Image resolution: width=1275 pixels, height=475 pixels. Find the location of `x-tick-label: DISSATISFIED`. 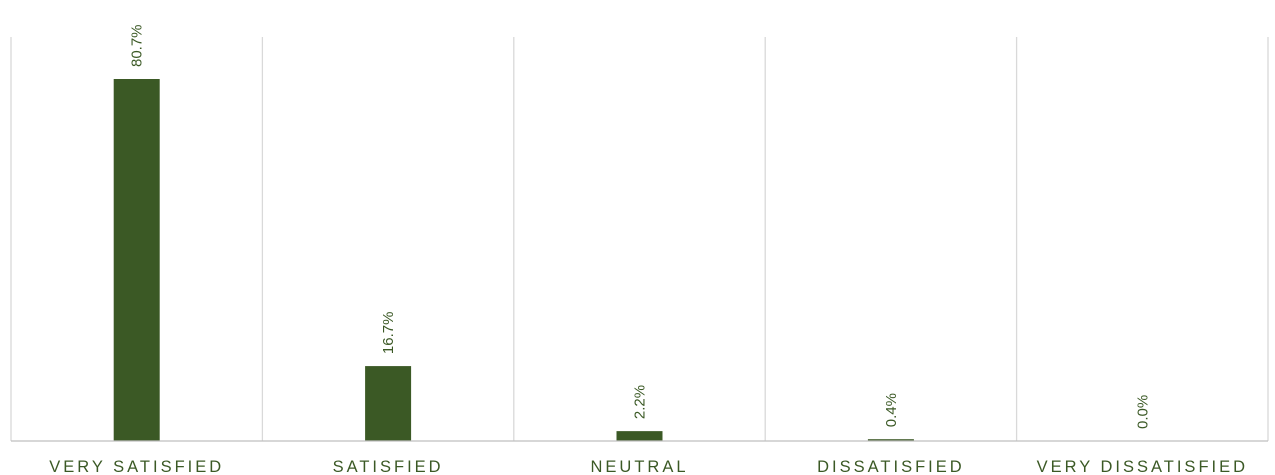

x-tick-label: DISSATISFIED is located at coordinates (891, 466).